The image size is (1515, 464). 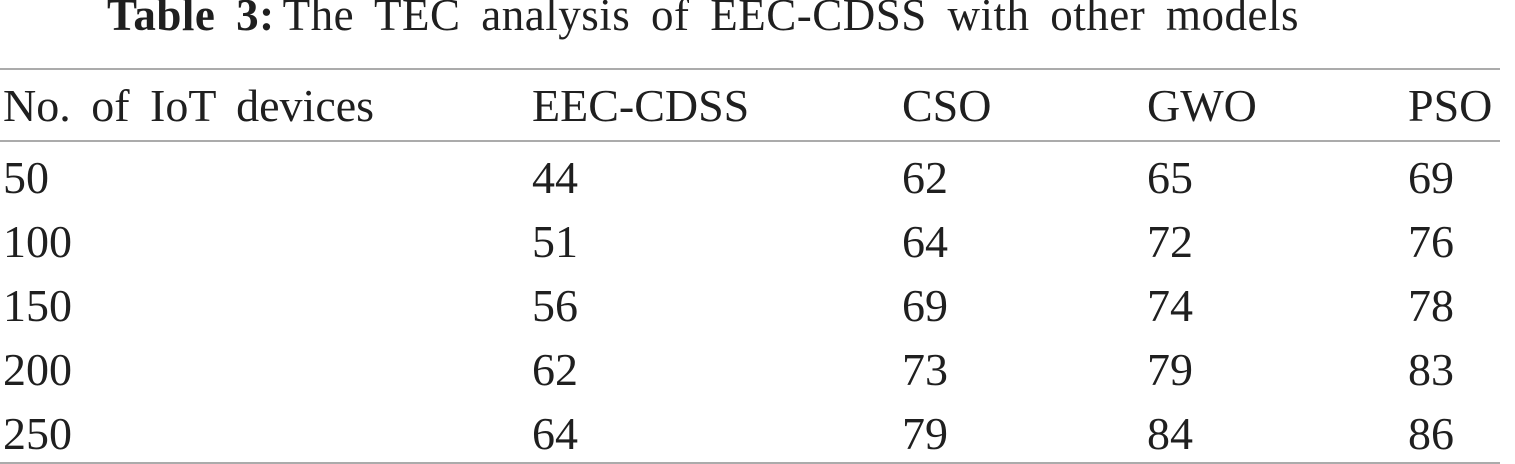 What do you see at coordinates (1170, 177) in the screenshot?
I see `cell-gwo: 65` at bounding box center [1170, 177].